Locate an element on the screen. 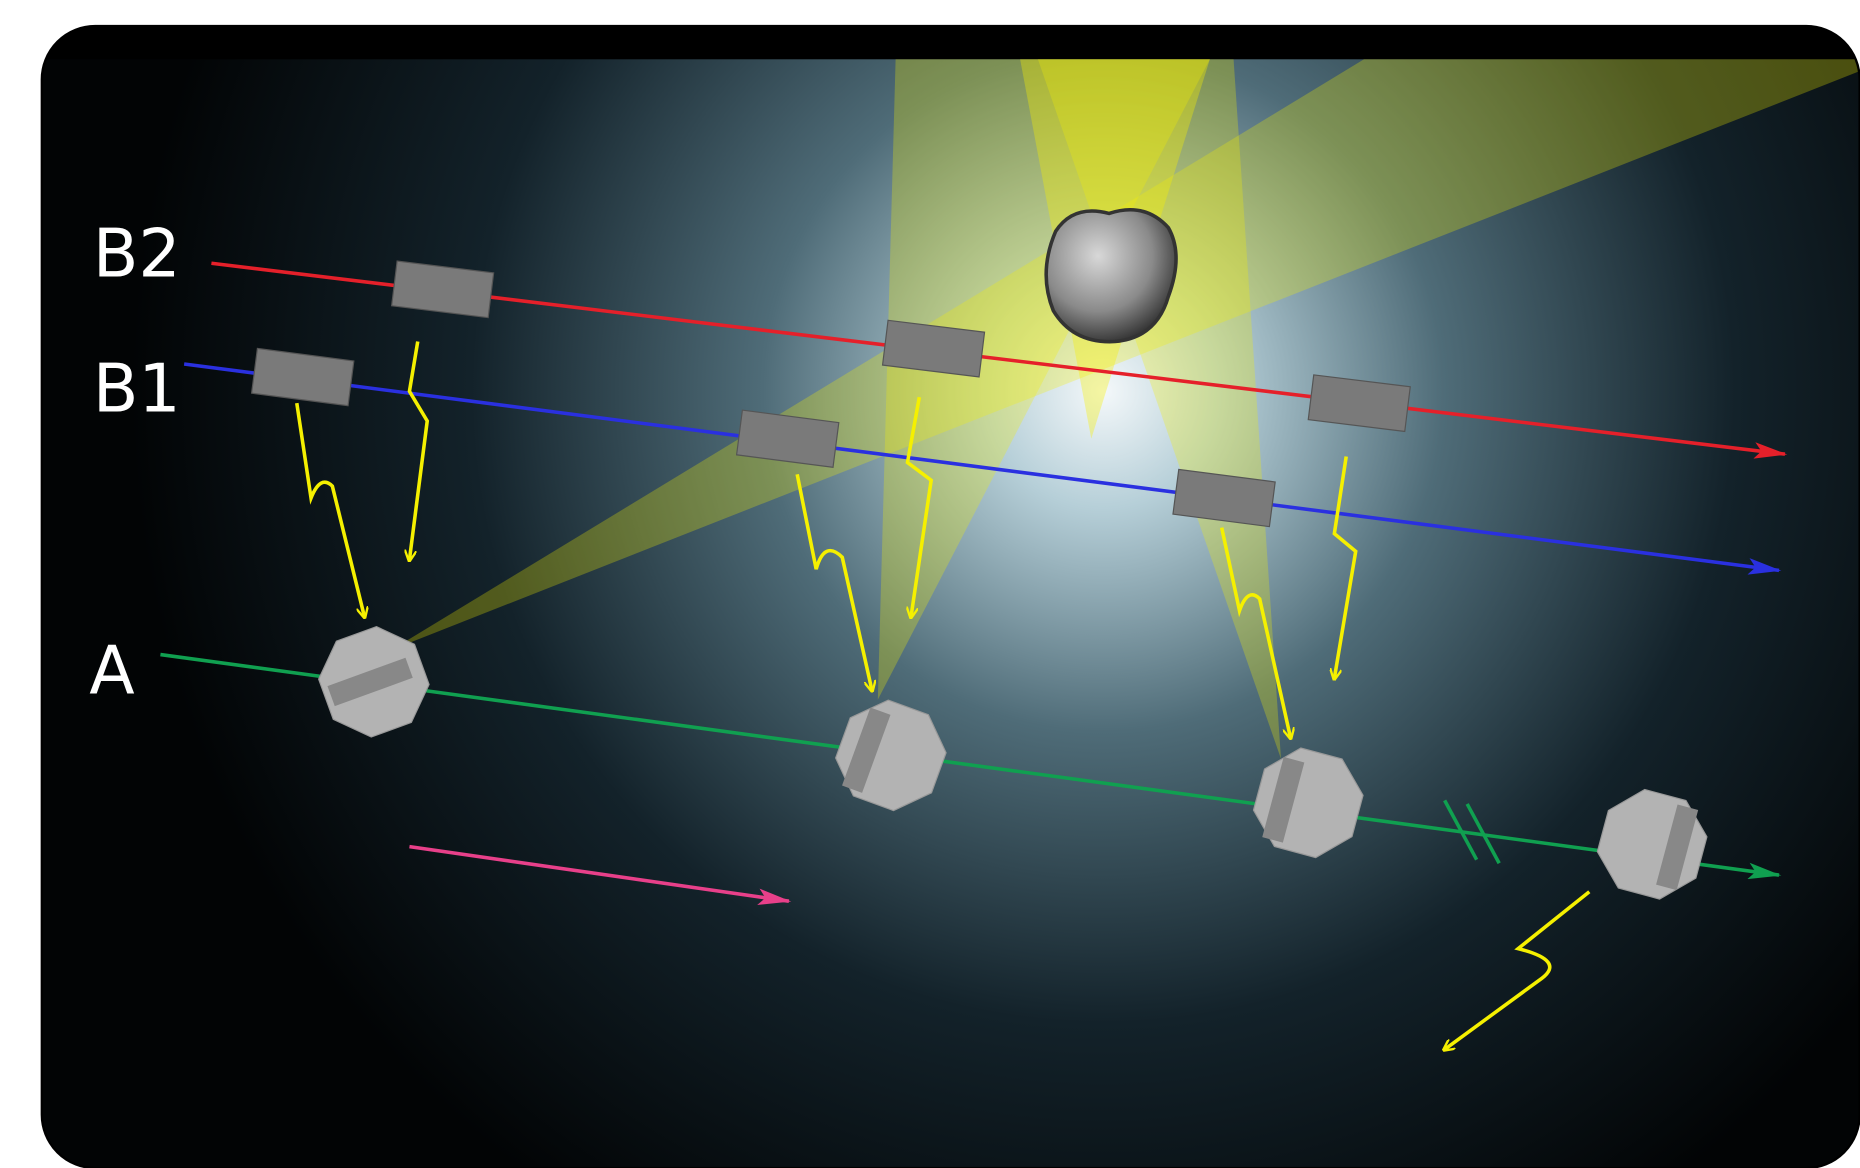 The width and height of the screenshot is (1860, 1168). motion-arrow is located at coordinates (600, 875).